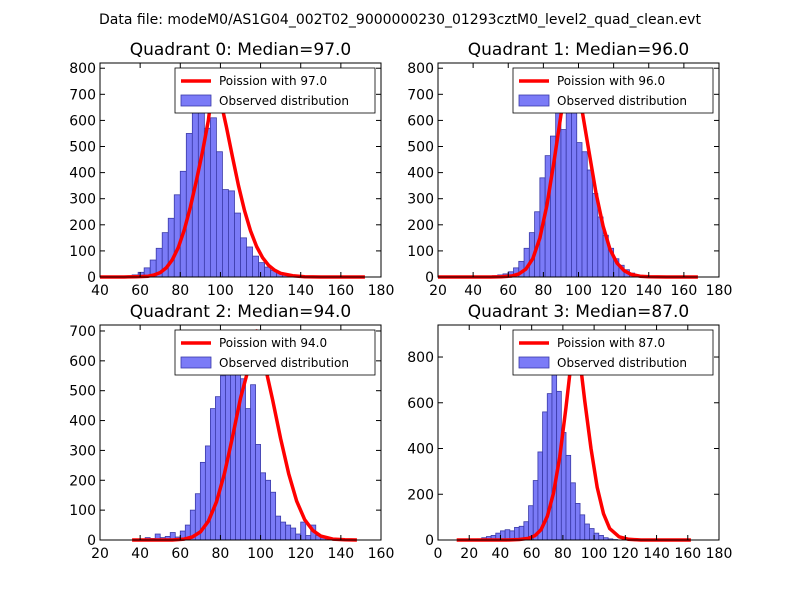  I want to click on quadrant-0-title: Quadrant 0: Median=97.0, so click(241, 50).